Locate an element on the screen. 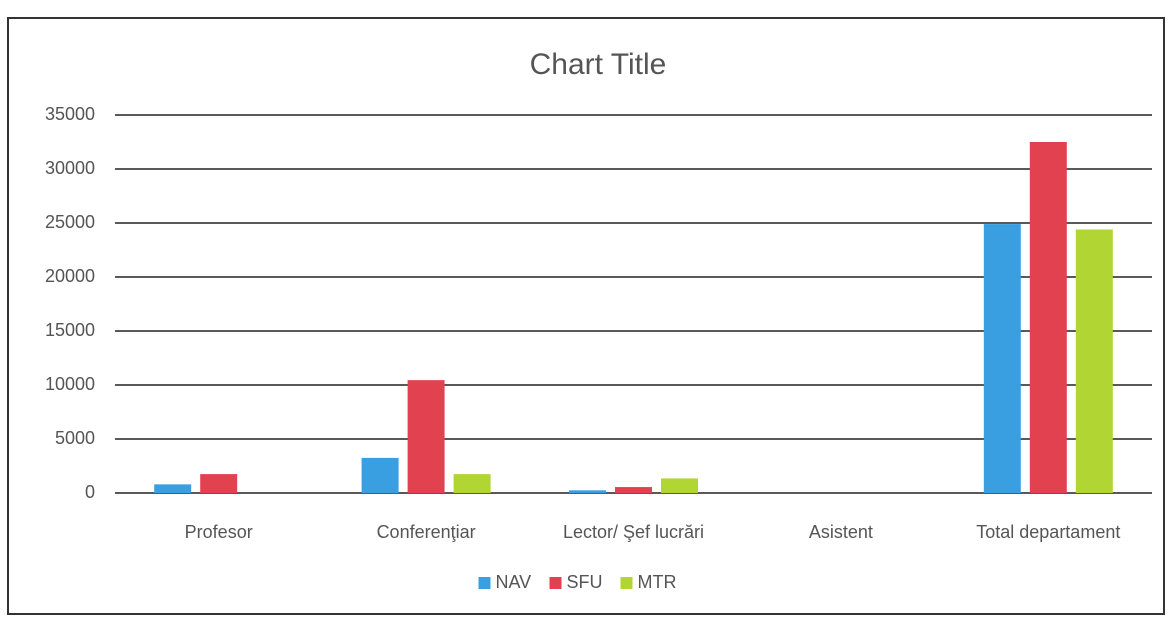  y-tick-label: 35000 is located at coordinates (70, 114).